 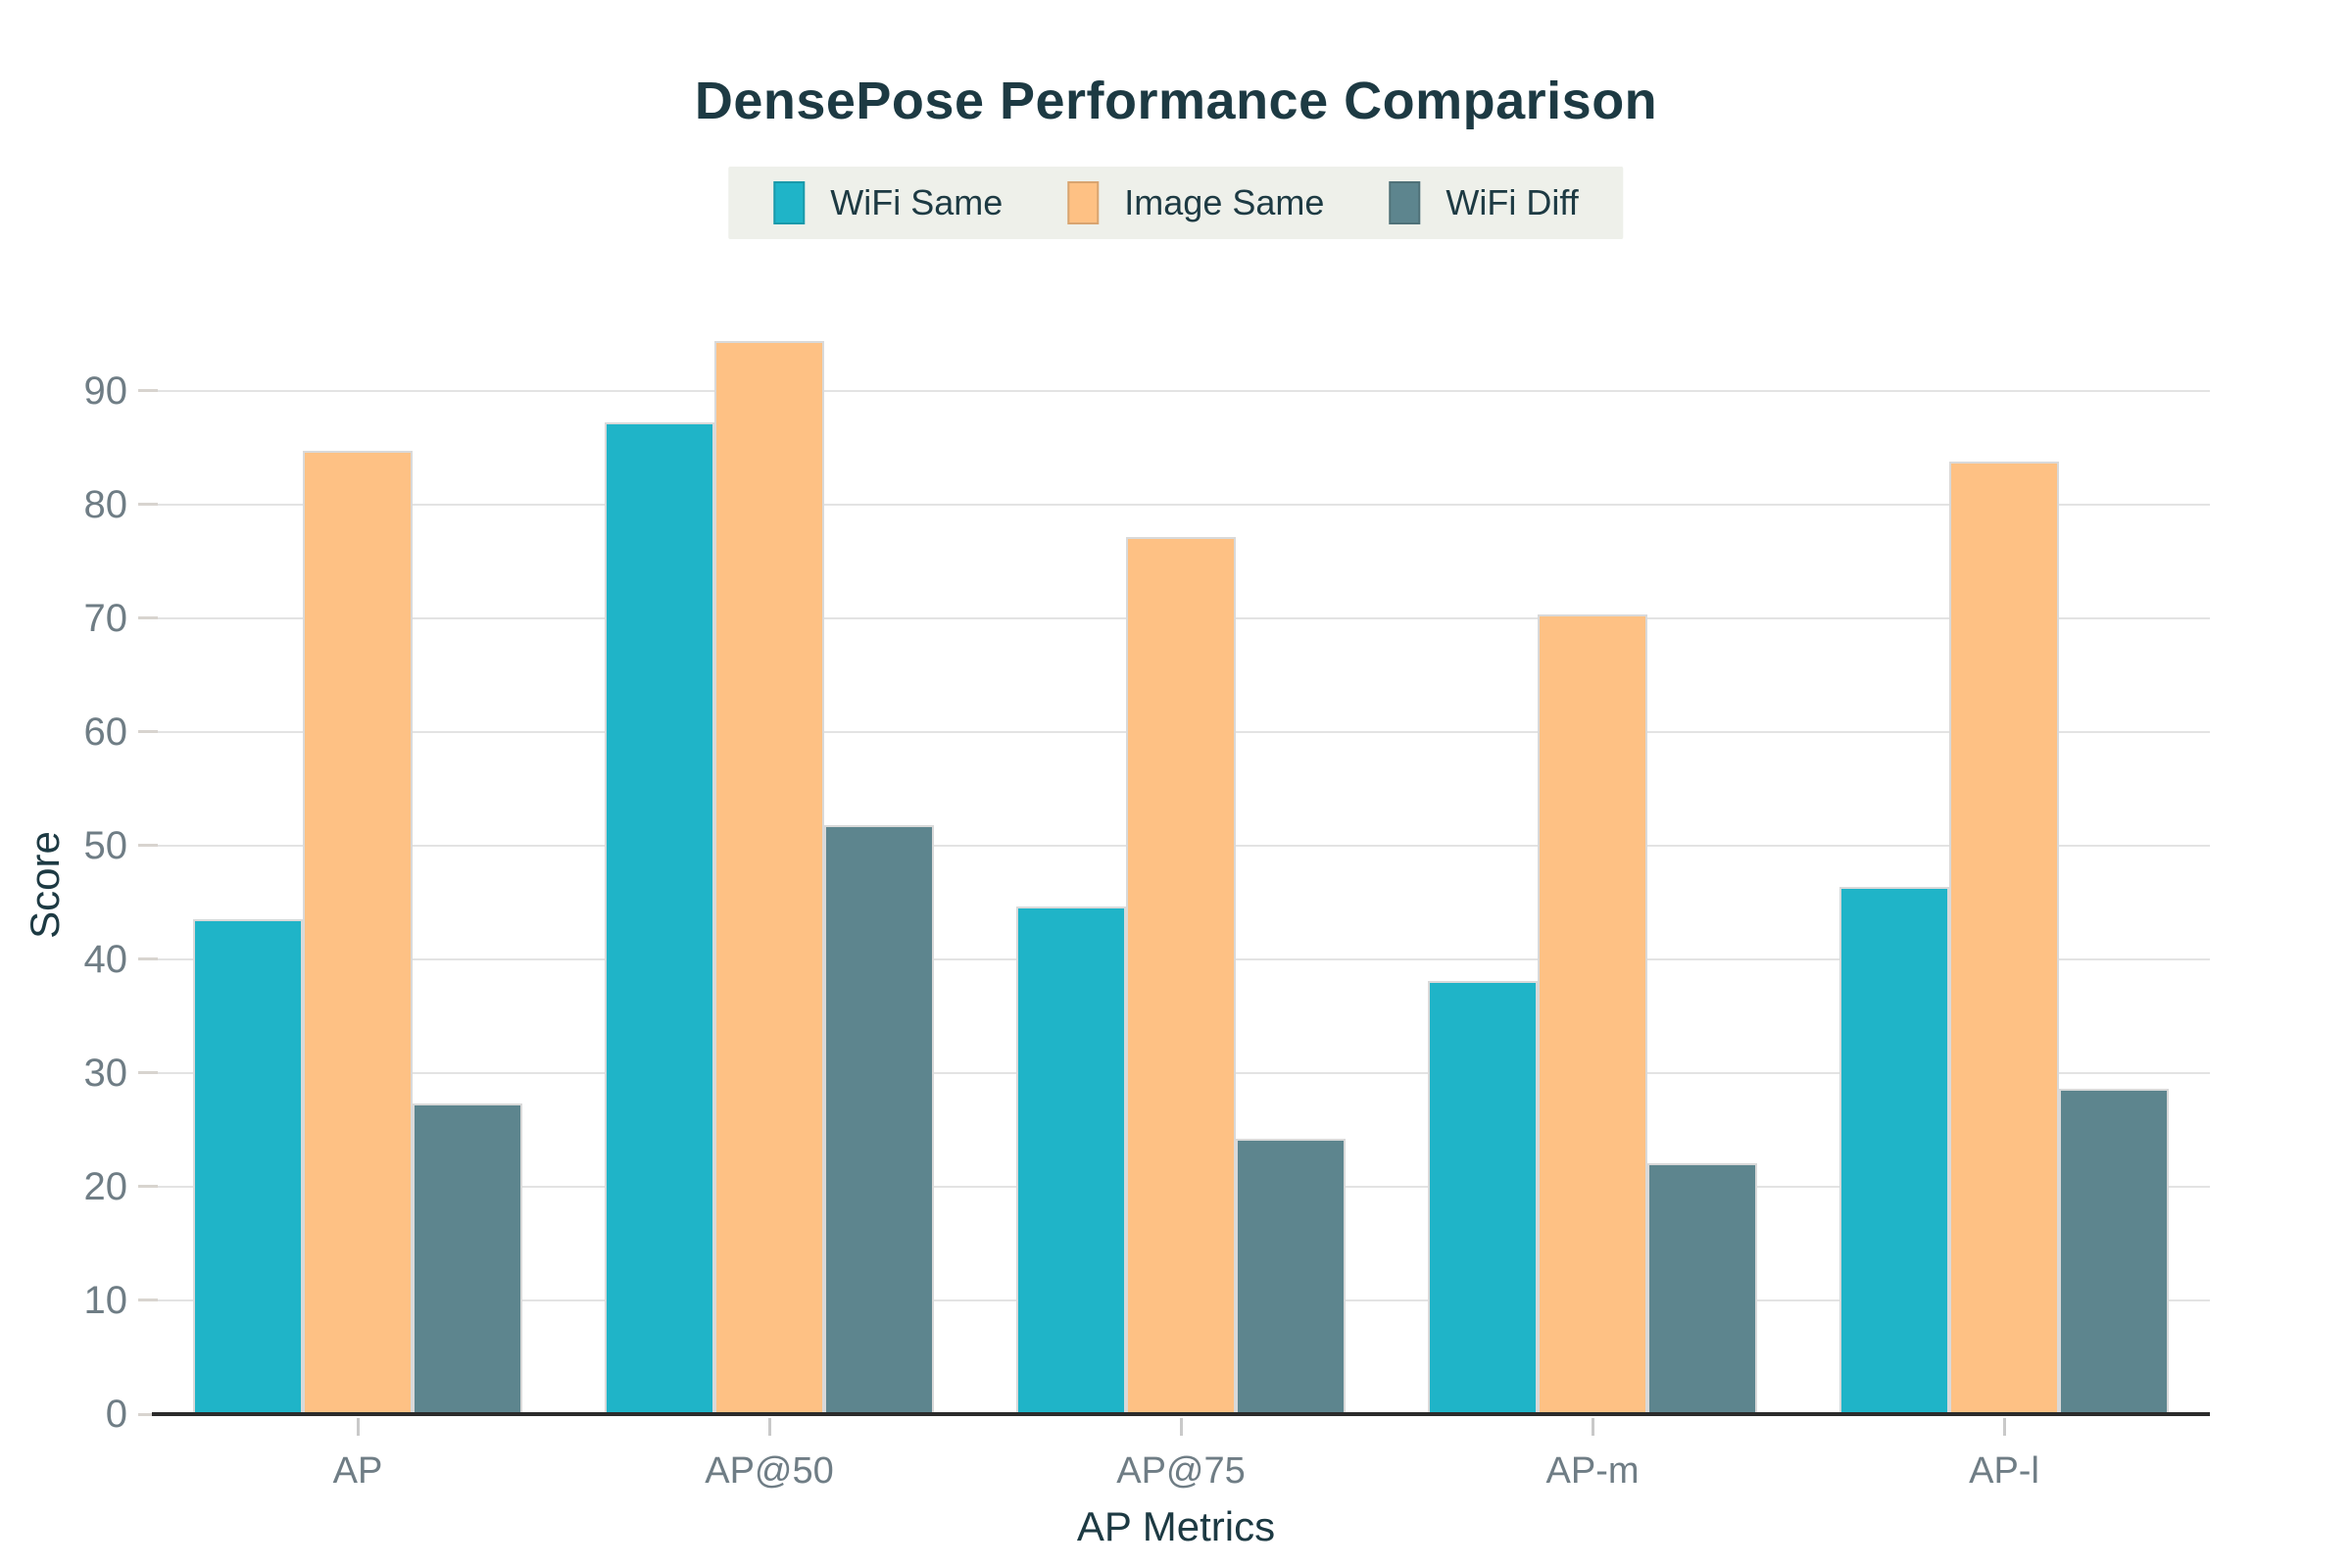 I want to click on y-tick-label: 10, so click(x=105, y=1300).